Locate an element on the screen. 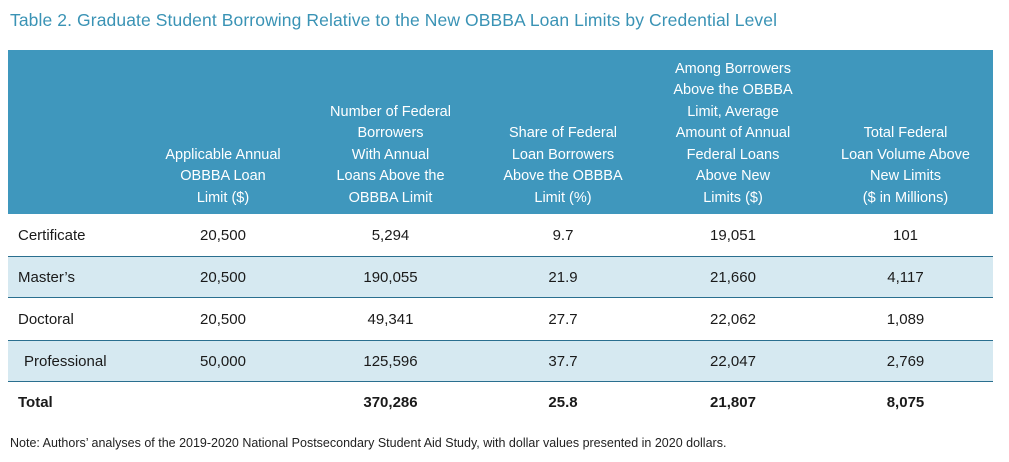 The height and width of the screenshot is (462, 1009). cell-average: 22,047 is located at coordinates (733, 361).